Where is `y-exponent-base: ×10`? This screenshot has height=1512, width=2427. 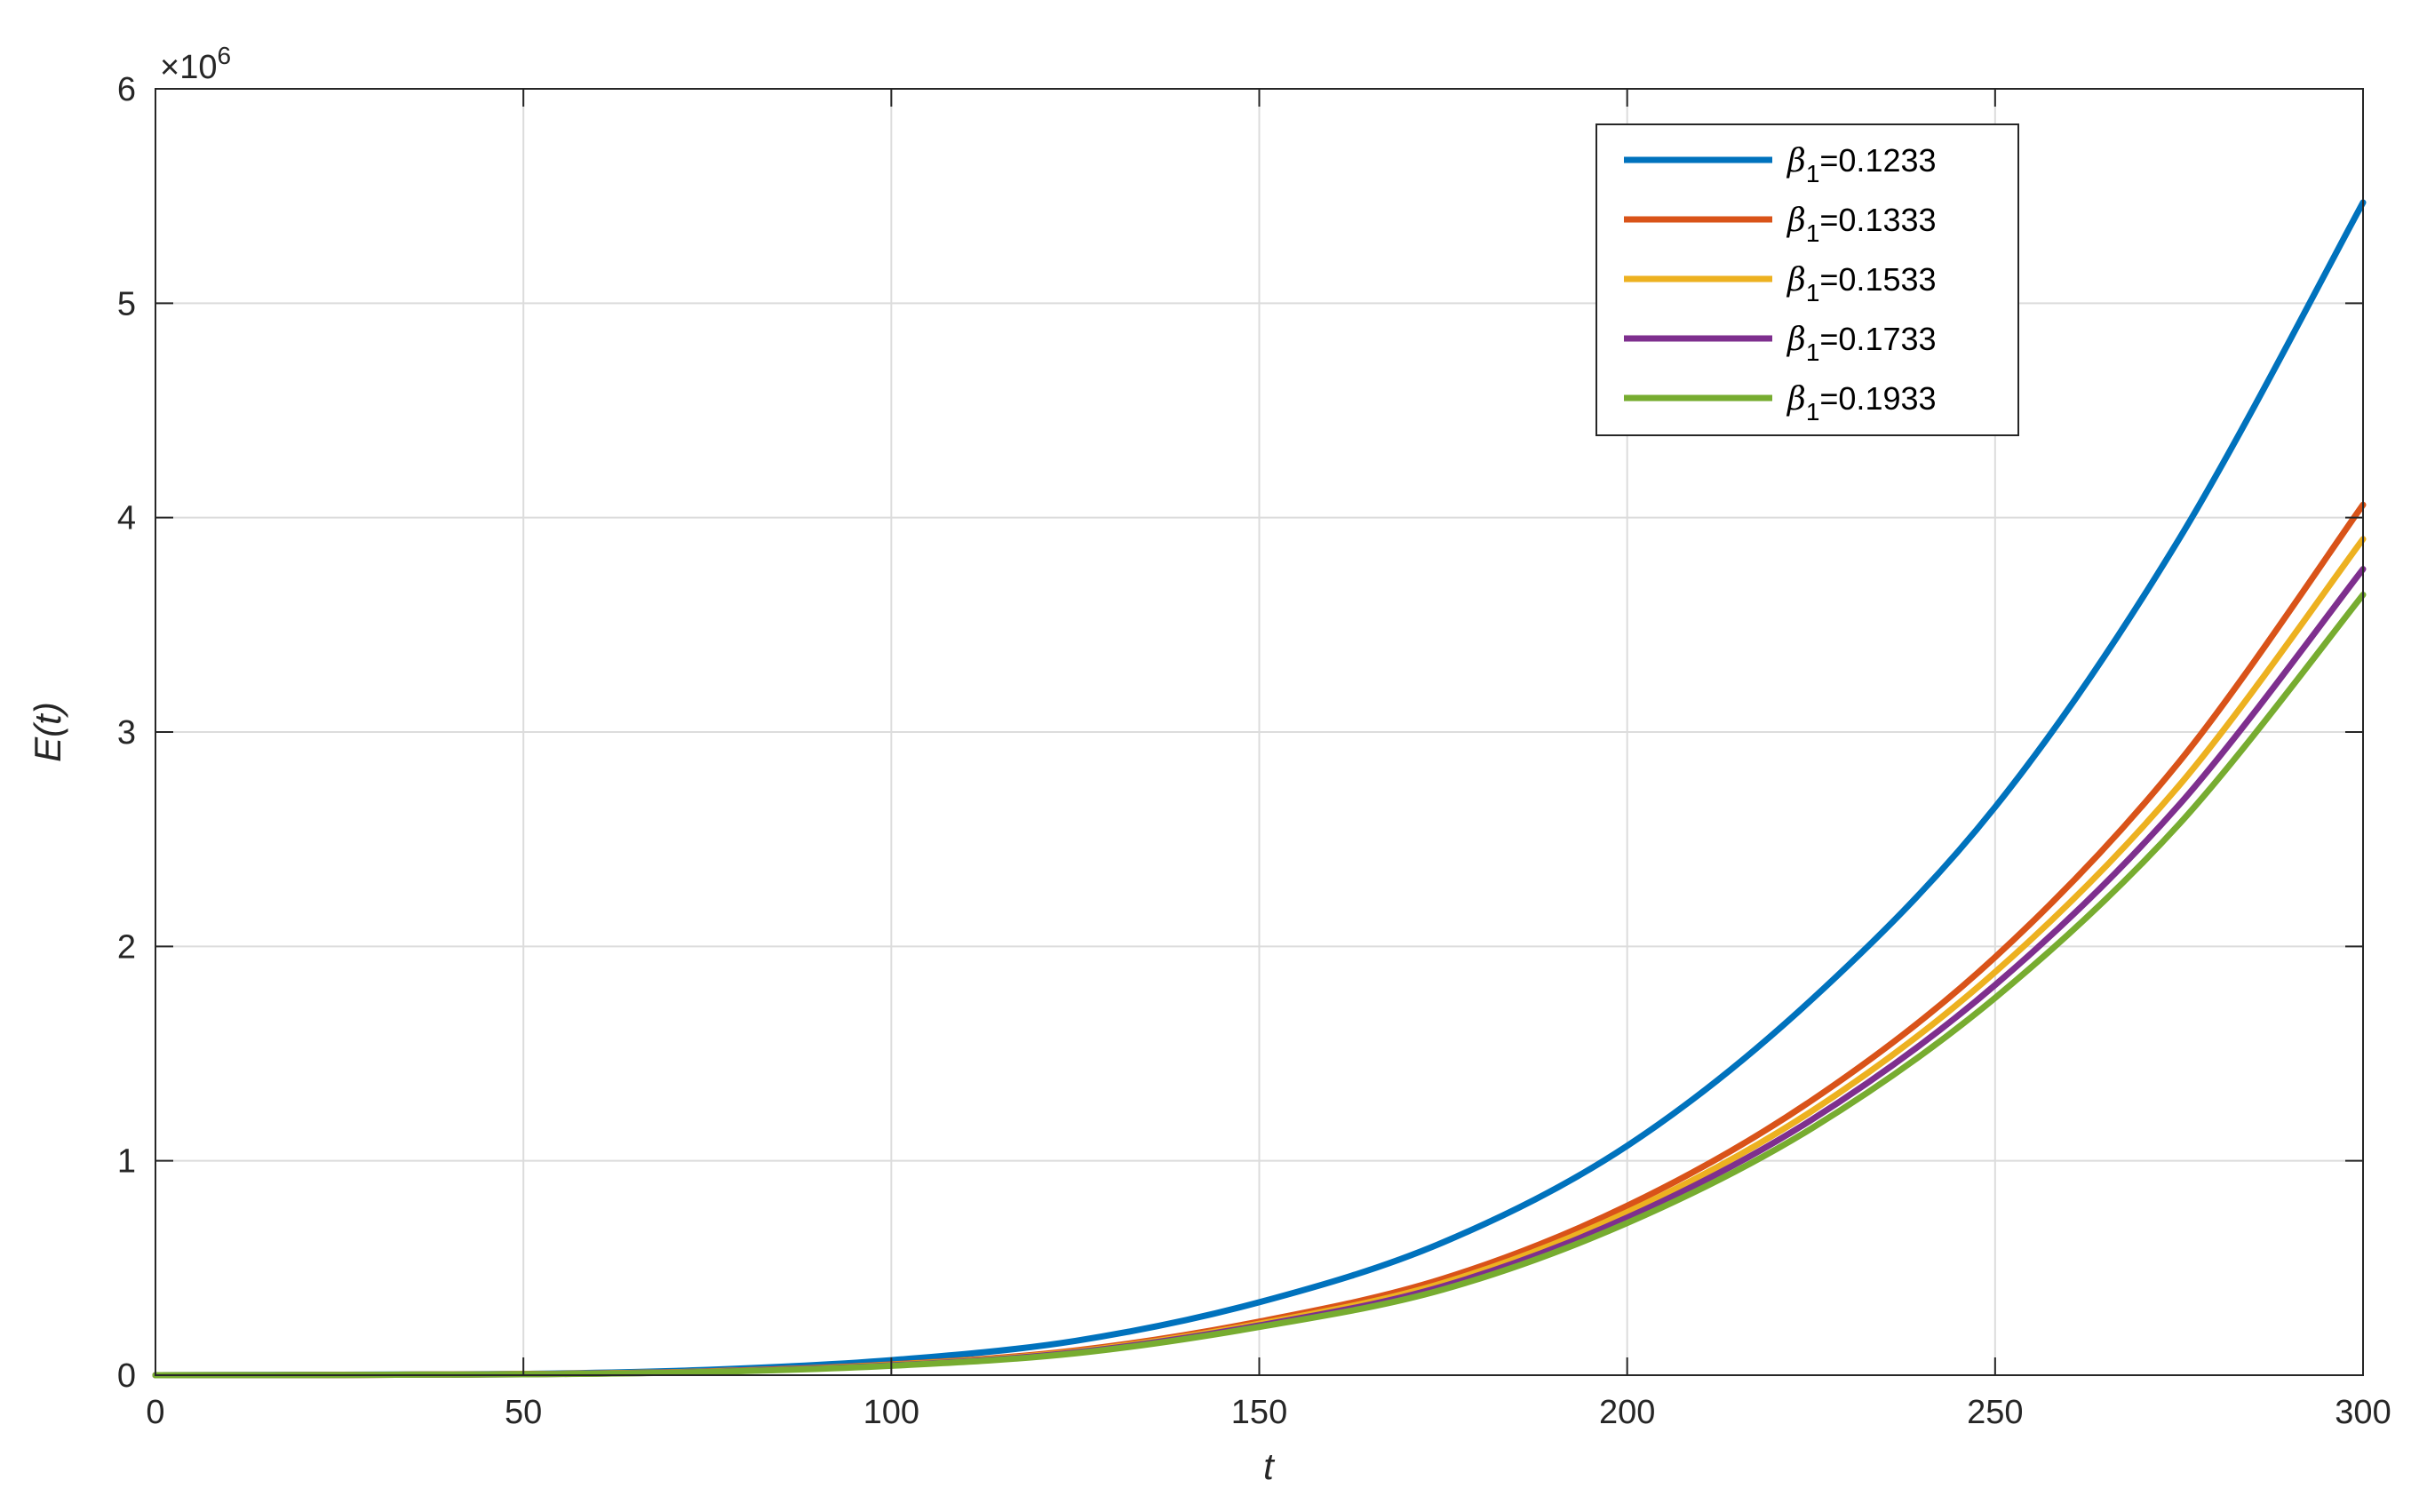 y-exponent-base: ×10 is located at coordinates (188, 67).